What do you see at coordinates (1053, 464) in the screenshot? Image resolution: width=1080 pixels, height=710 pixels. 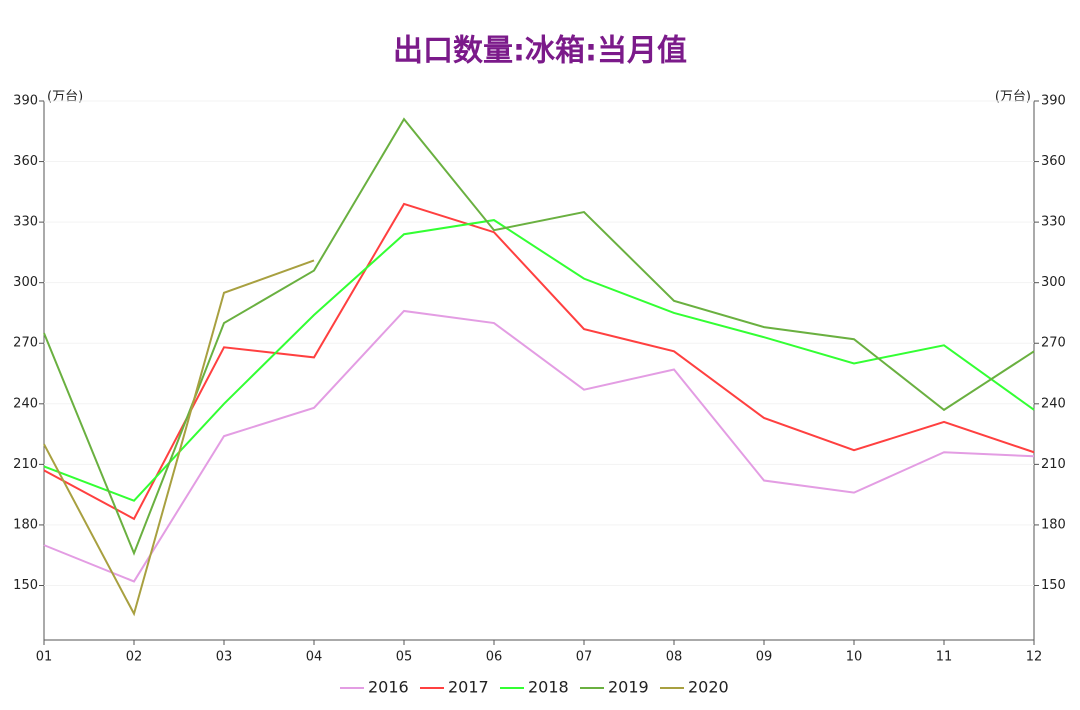 I see `y2-tick-label: 210` at bounding box center [1053, 464].